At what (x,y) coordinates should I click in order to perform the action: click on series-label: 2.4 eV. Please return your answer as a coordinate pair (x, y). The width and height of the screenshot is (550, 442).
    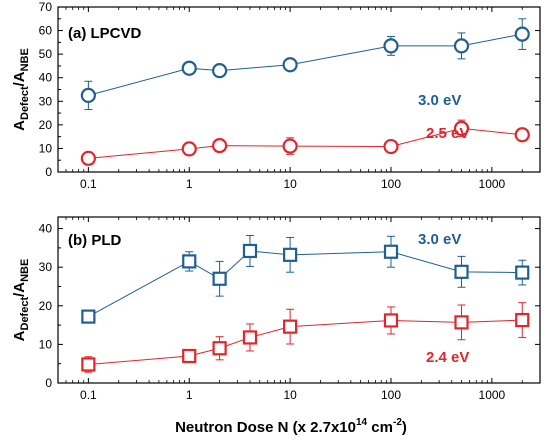
    Looking at the image, I should click on (447, 357).